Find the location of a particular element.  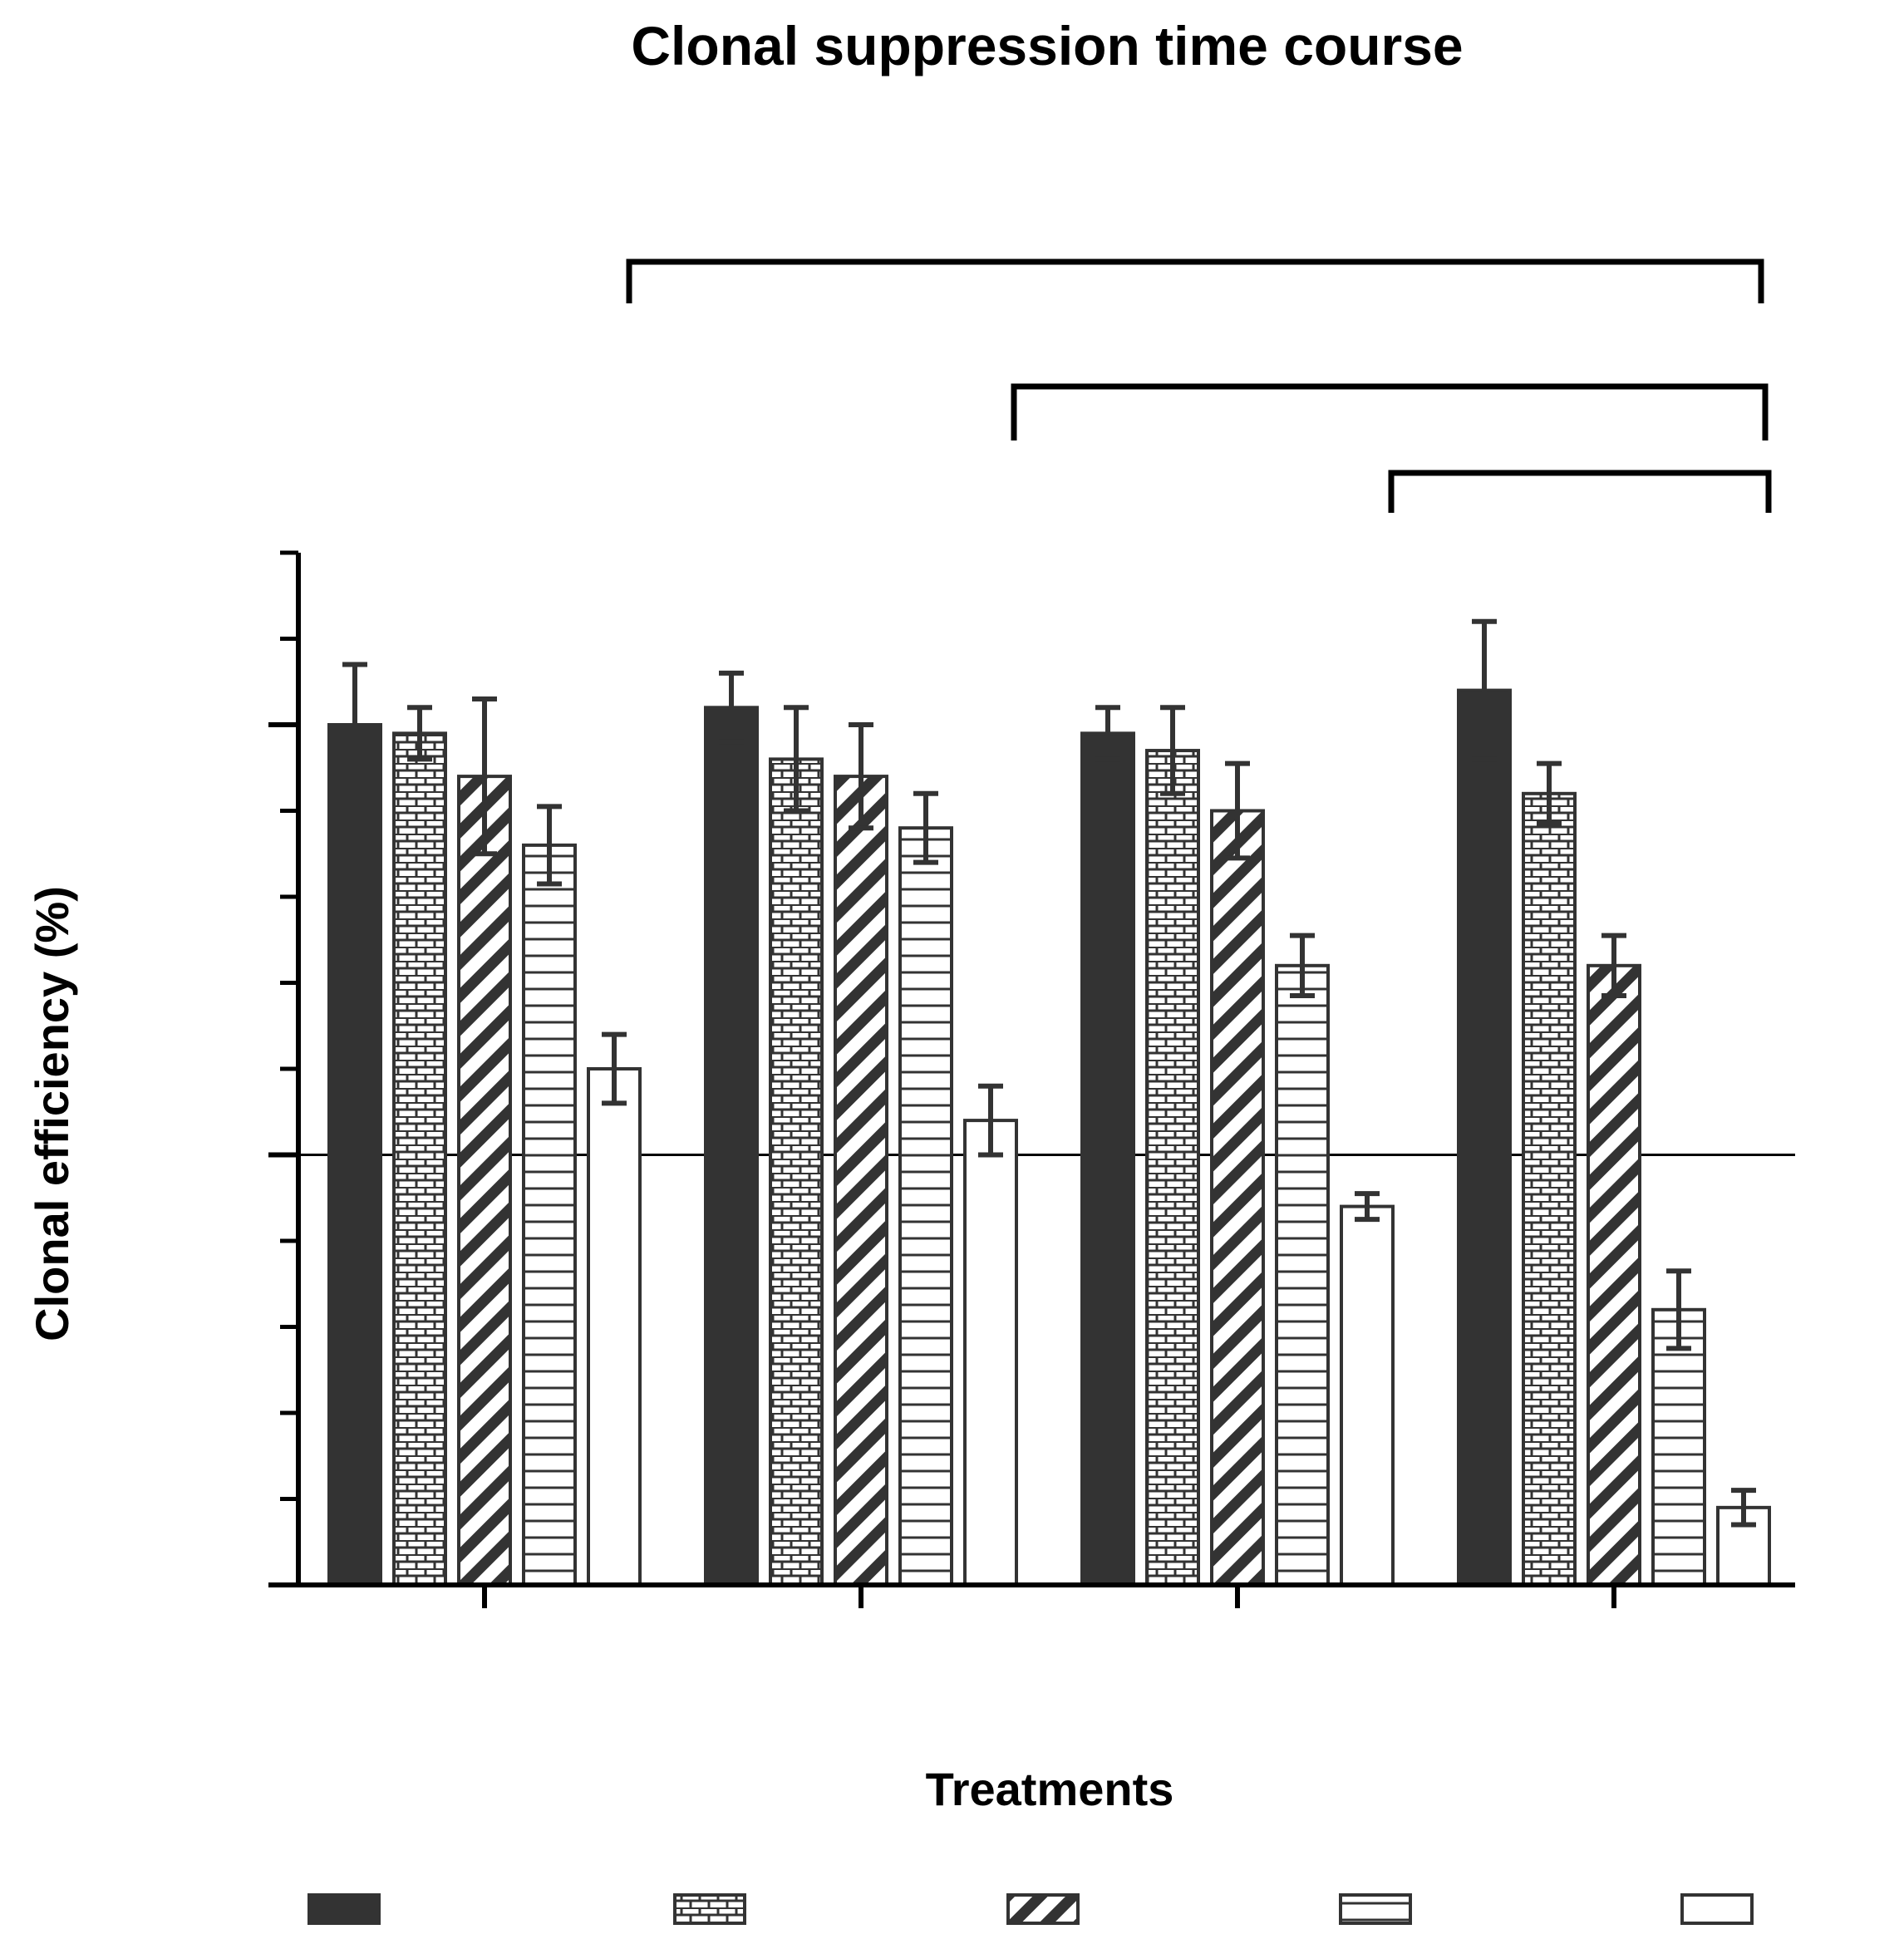

legend-swatch-24h is located at coordinates (1717, 1909).